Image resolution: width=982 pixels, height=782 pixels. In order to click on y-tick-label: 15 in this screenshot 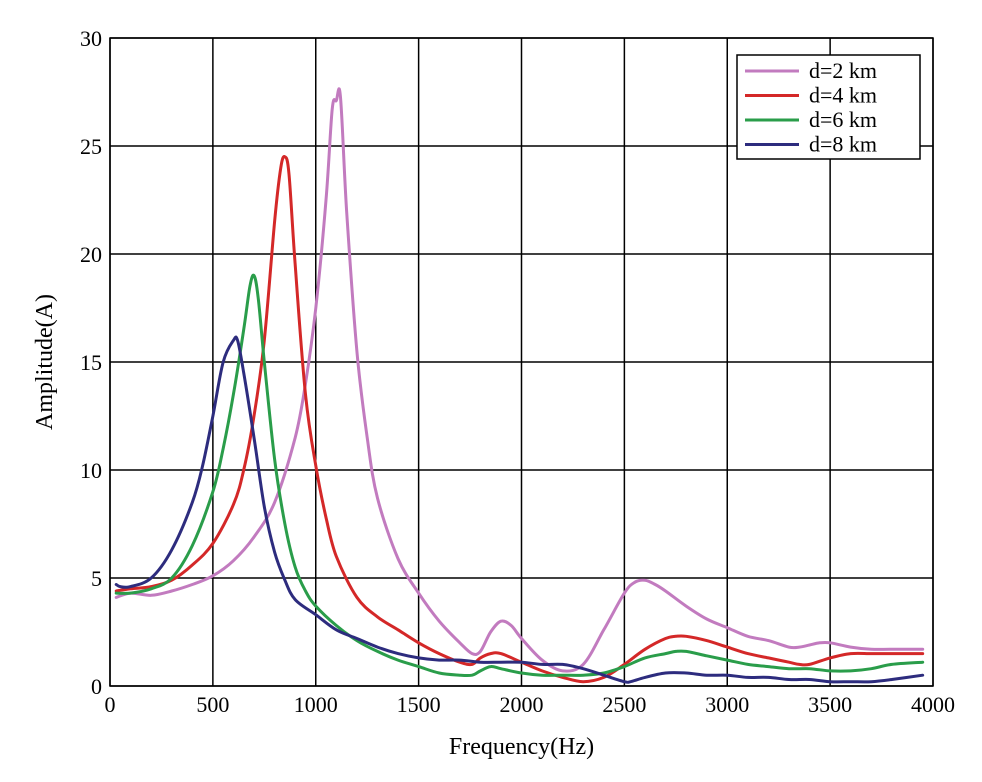, I will do `click(91, 362)`.